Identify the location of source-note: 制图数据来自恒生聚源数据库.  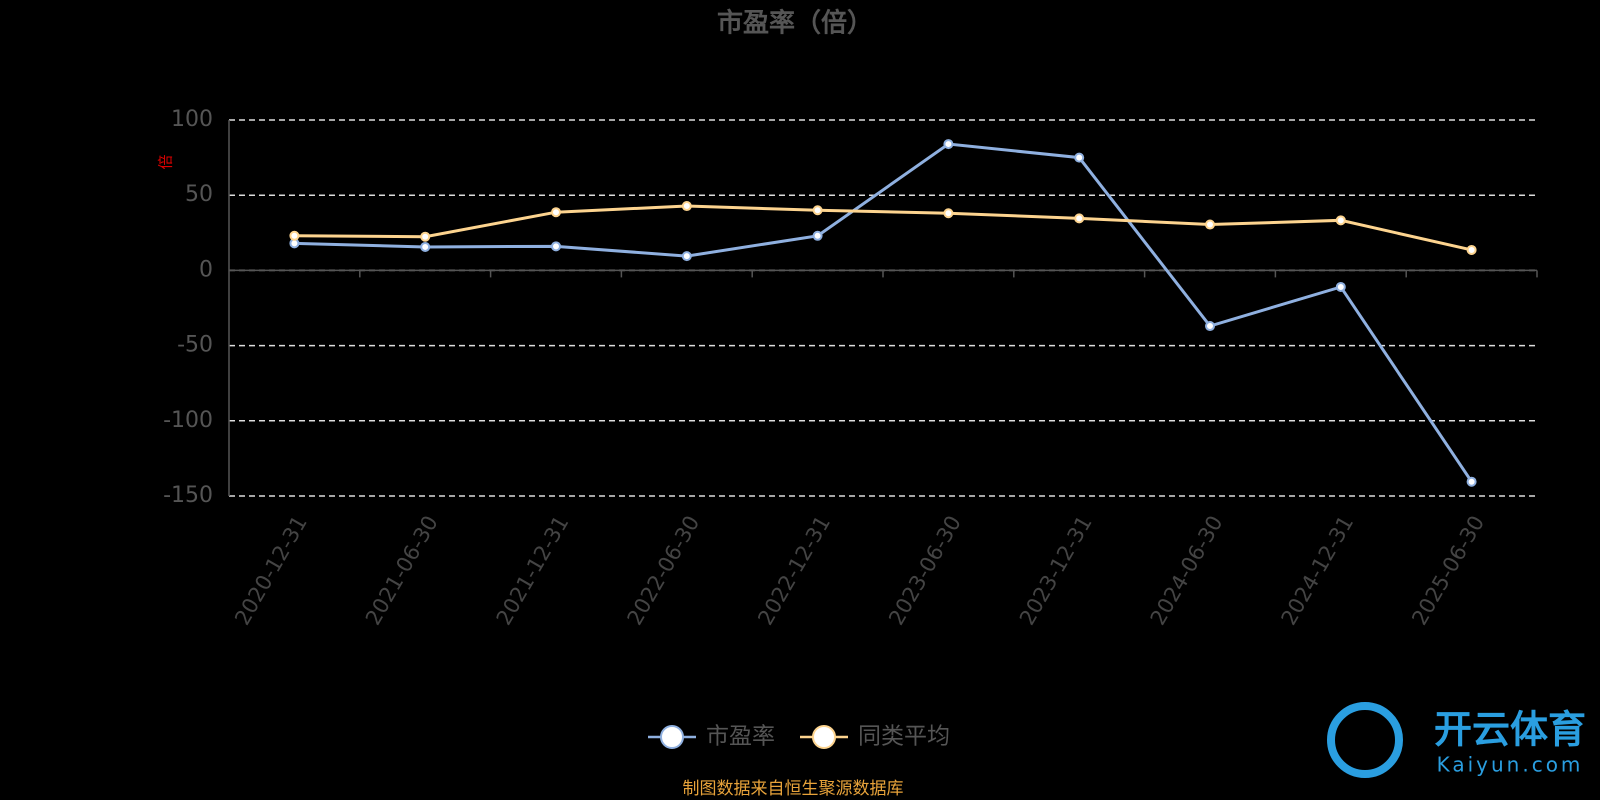
(793, 789).